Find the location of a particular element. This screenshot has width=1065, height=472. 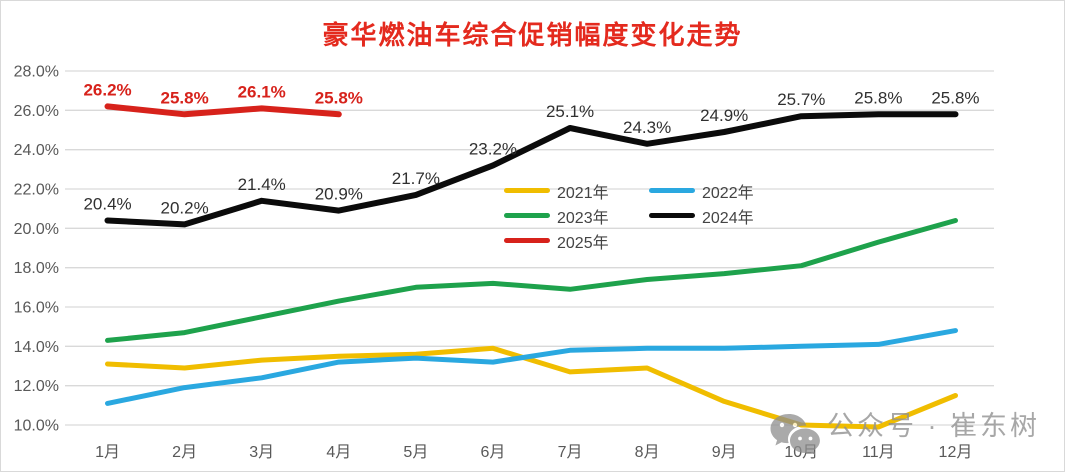

data-label-2025年: 26.1% is located at coordinates (262, 91).